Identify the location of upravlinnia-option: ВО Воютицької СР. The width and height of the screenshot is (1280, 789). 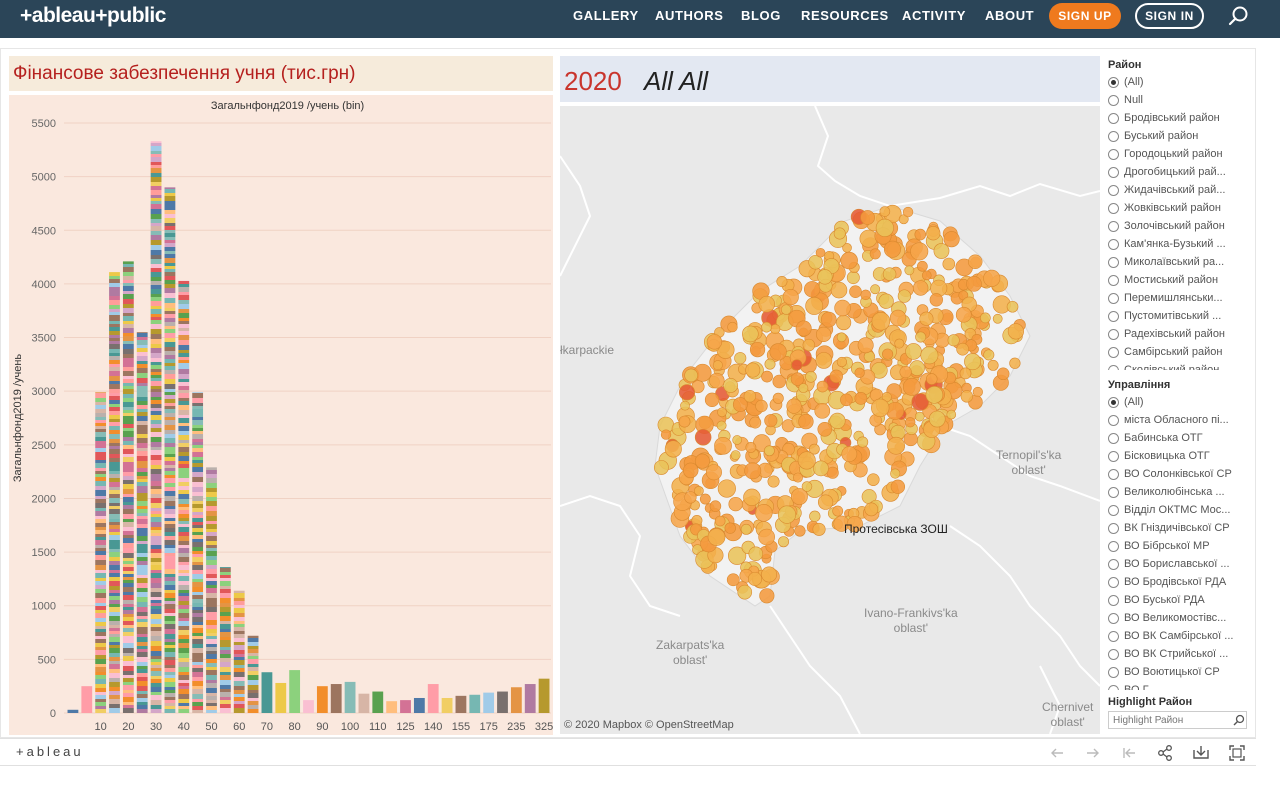
(1180, 672).